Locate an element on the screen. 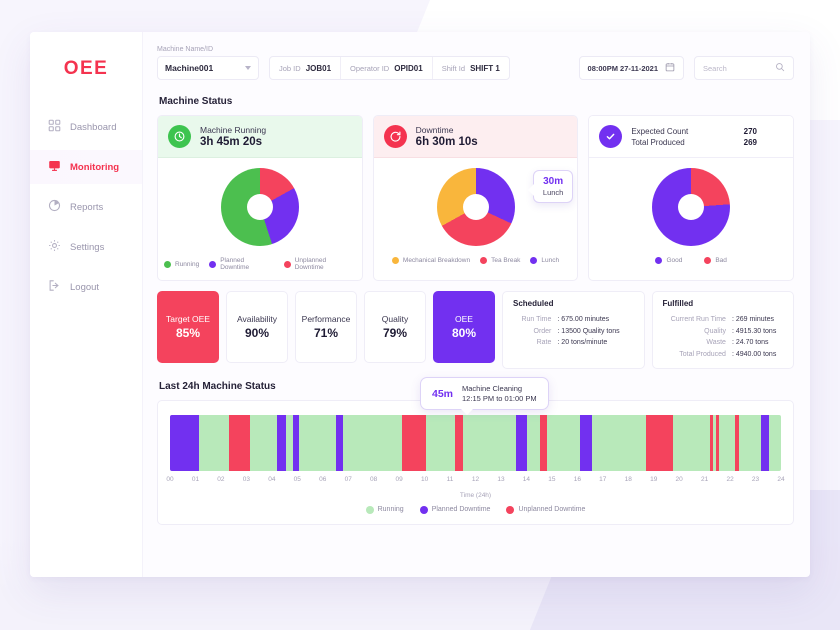 The height and width of the screenshot is (630, 840). machine-status-title: Machine Status is located at coordinates (196, 101).